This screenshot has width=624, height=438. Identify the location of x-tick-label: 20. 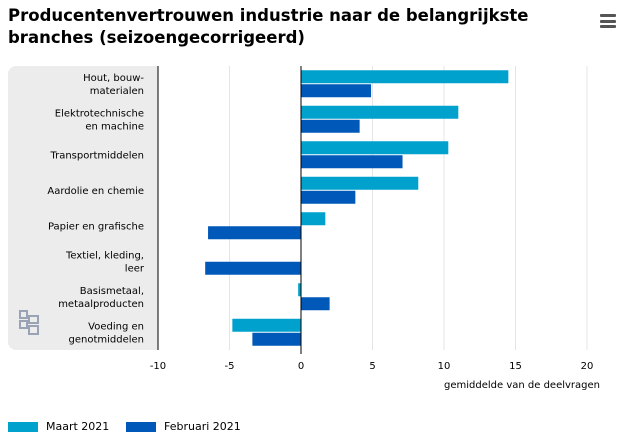
(587, 366).